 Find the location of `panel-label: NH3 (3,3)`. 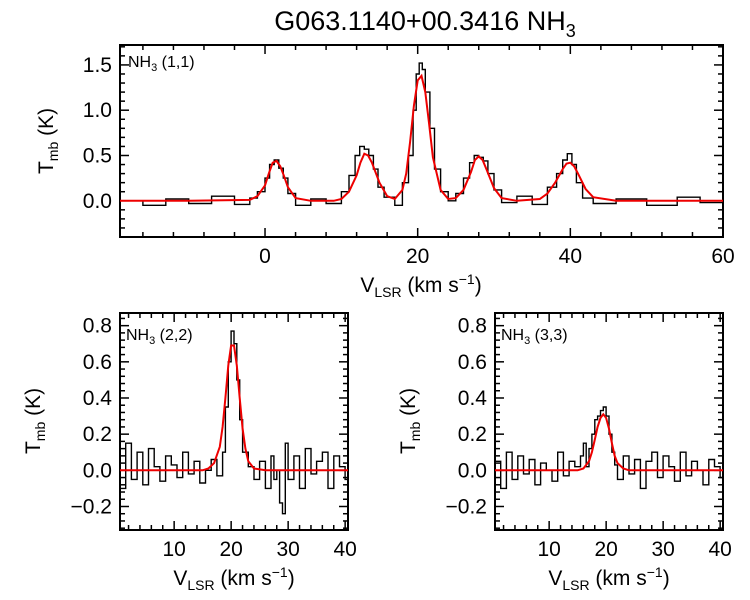

panel-label: NH3 (3,3) is located at coordinates (534, 337).